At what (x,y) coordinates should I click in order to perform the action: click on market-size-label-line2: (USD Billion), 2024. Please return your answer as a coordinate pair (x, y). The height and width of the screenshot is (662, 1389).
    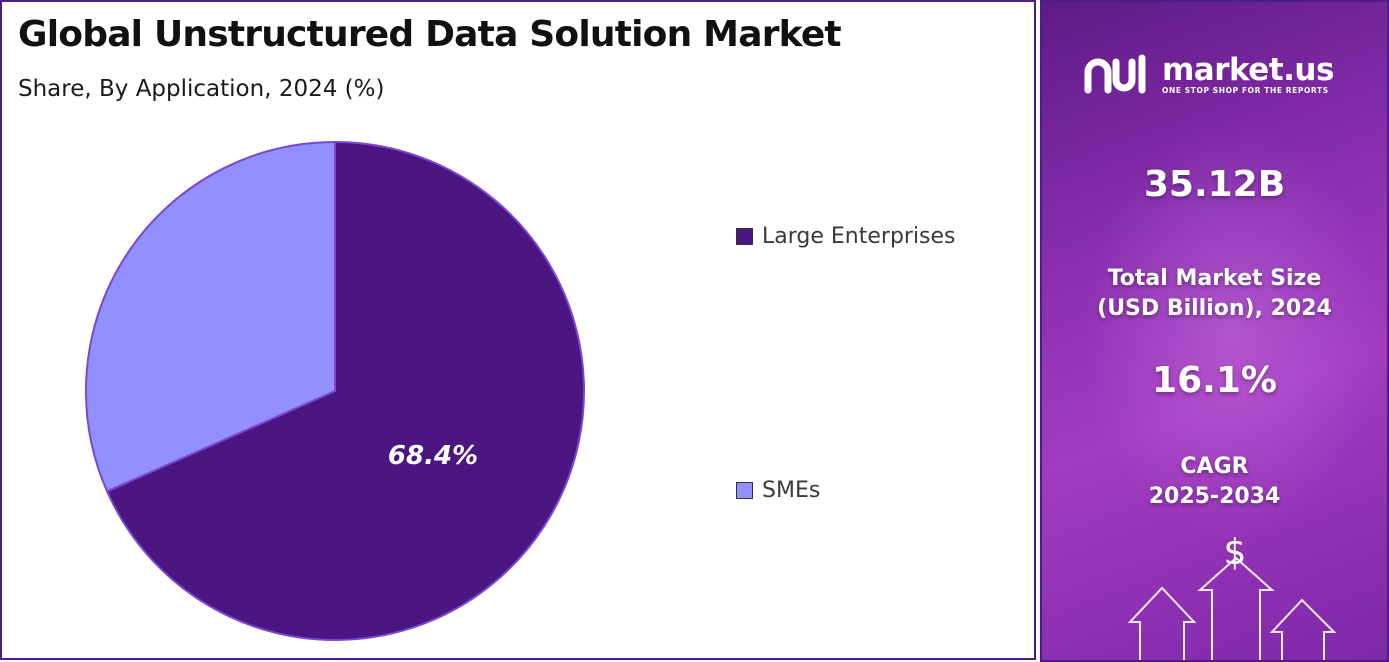
    Looking at the image, I should click on (1214, 308).